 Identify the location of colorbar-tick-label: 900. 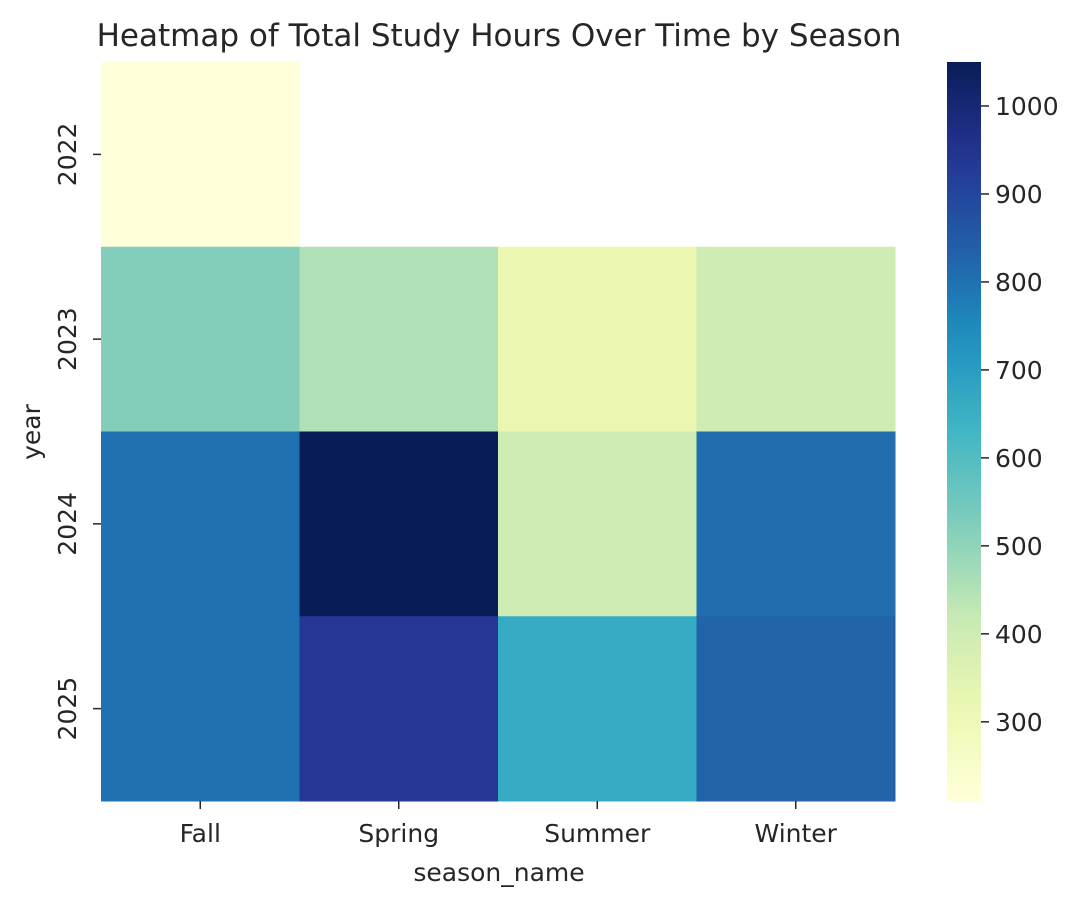
(1019, 194).